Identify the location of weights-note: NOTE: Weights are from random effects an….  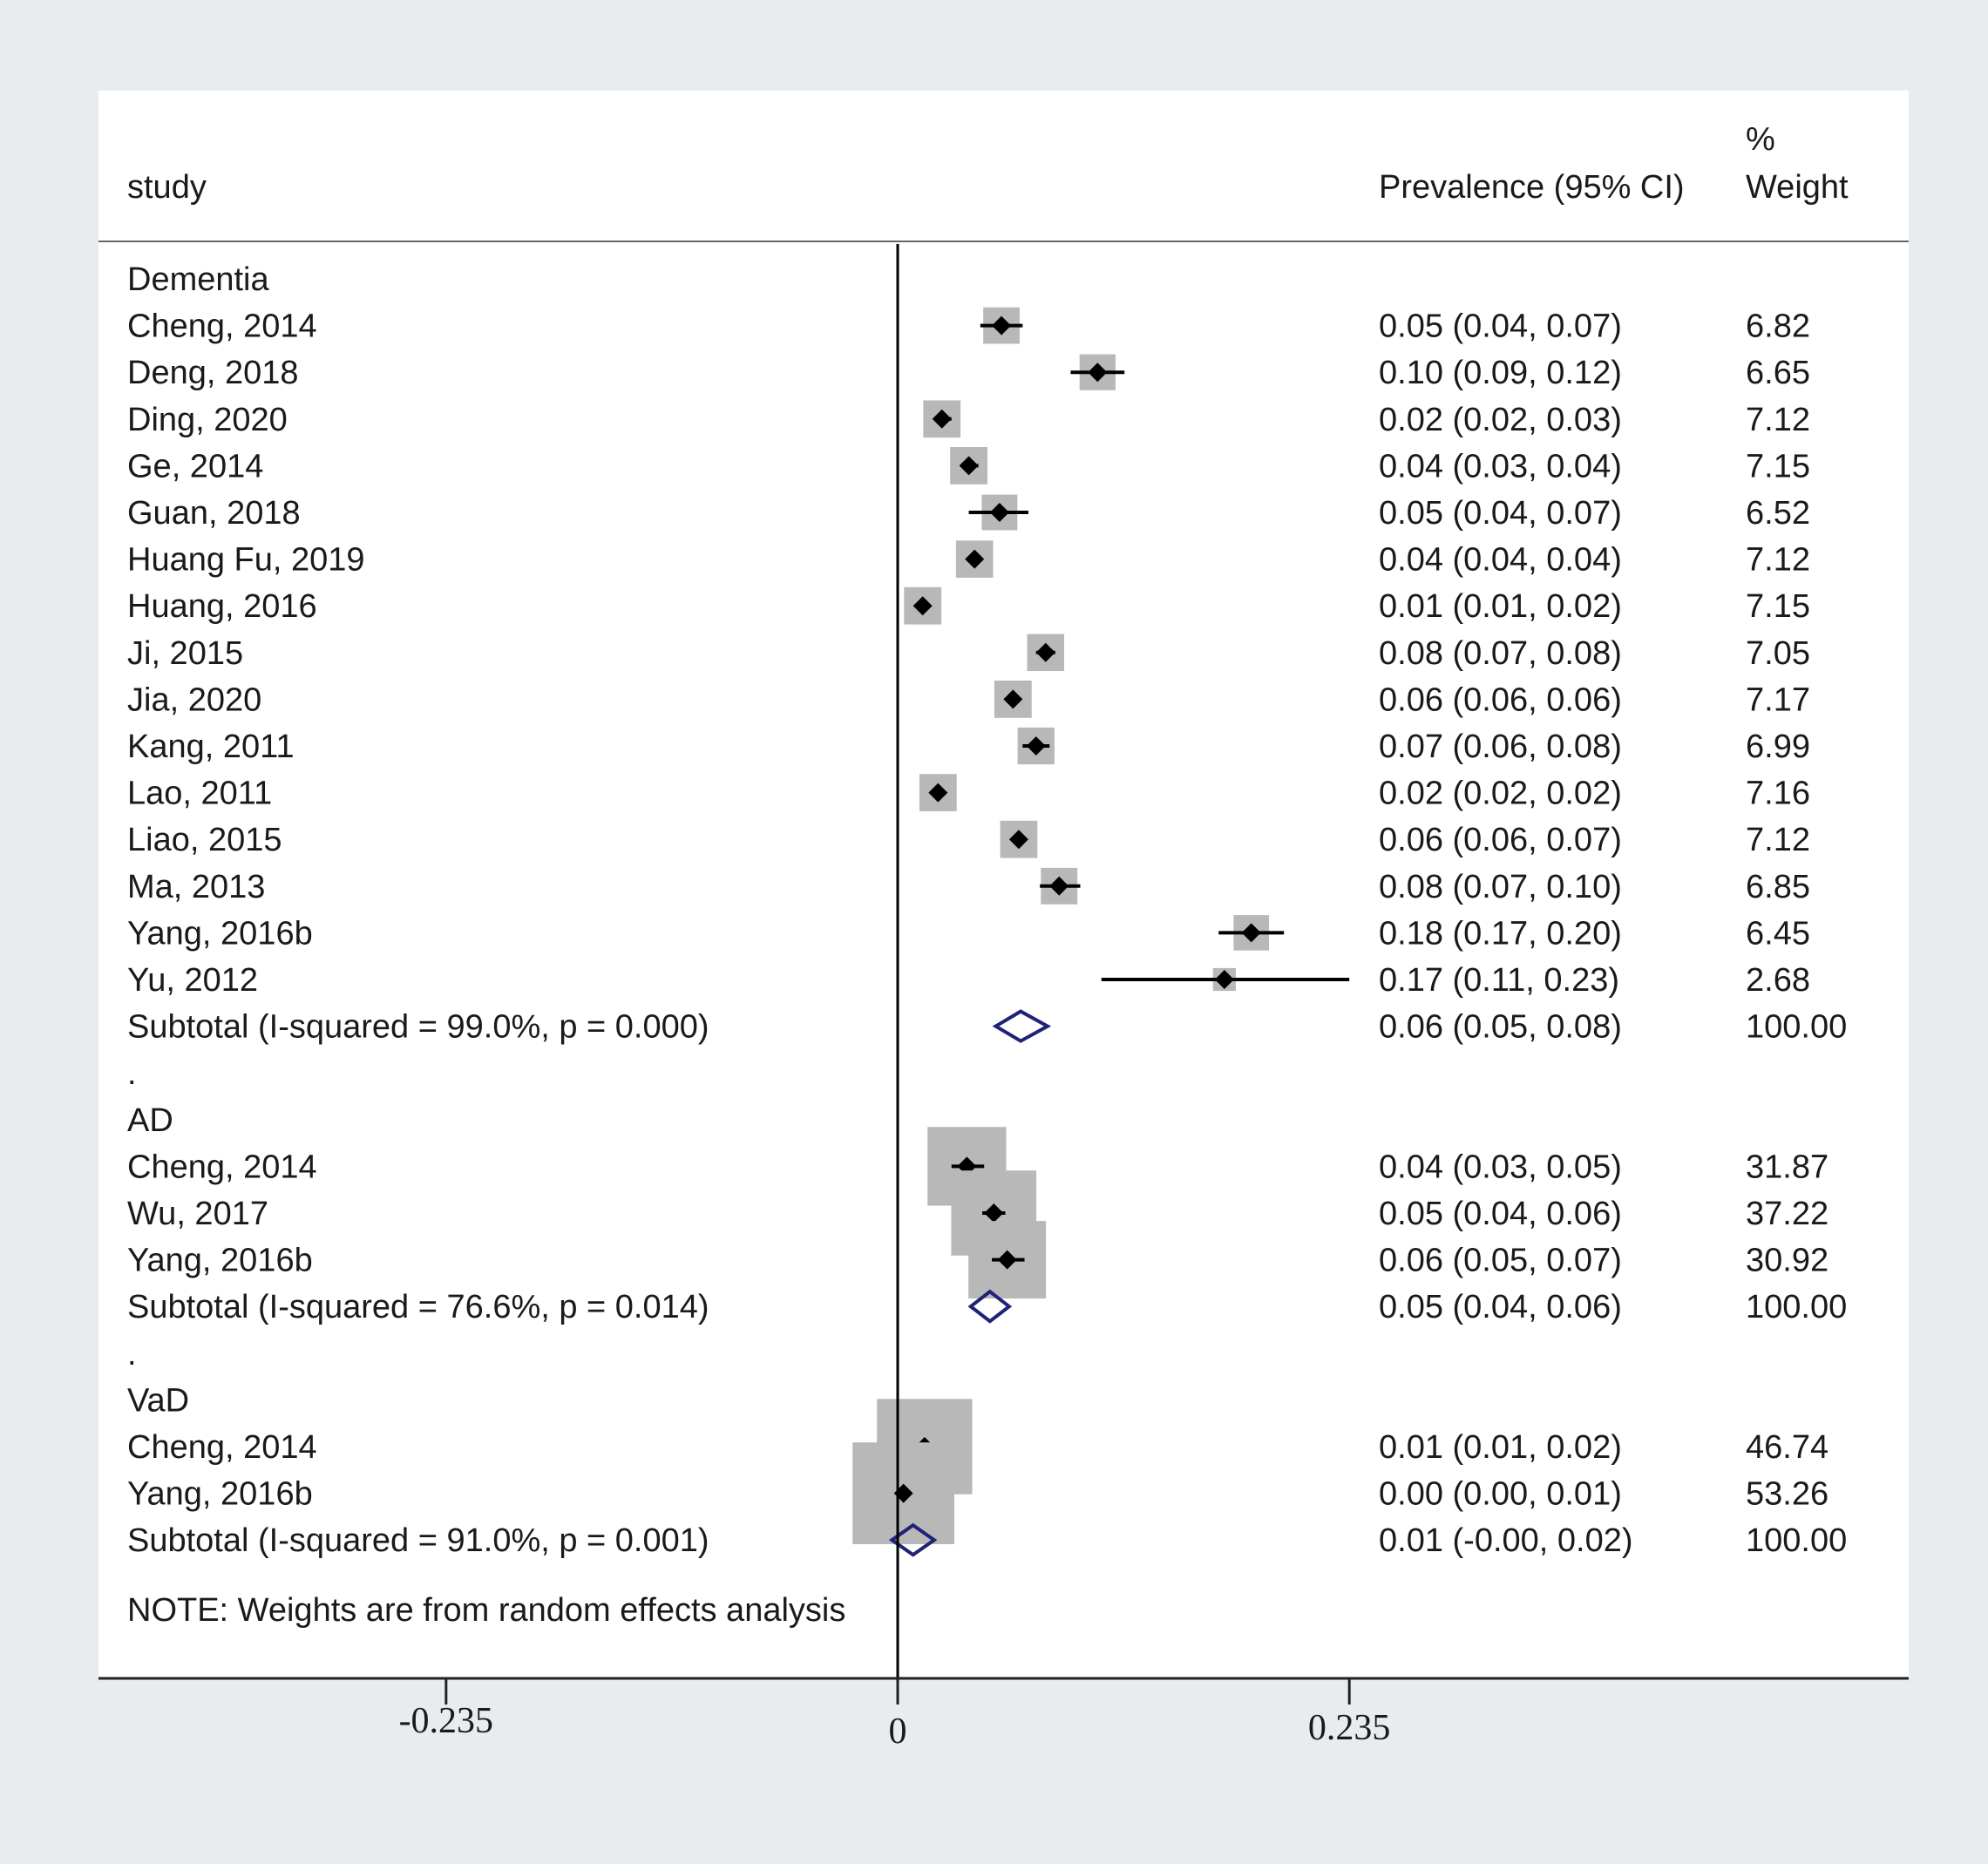
(486, 1611).